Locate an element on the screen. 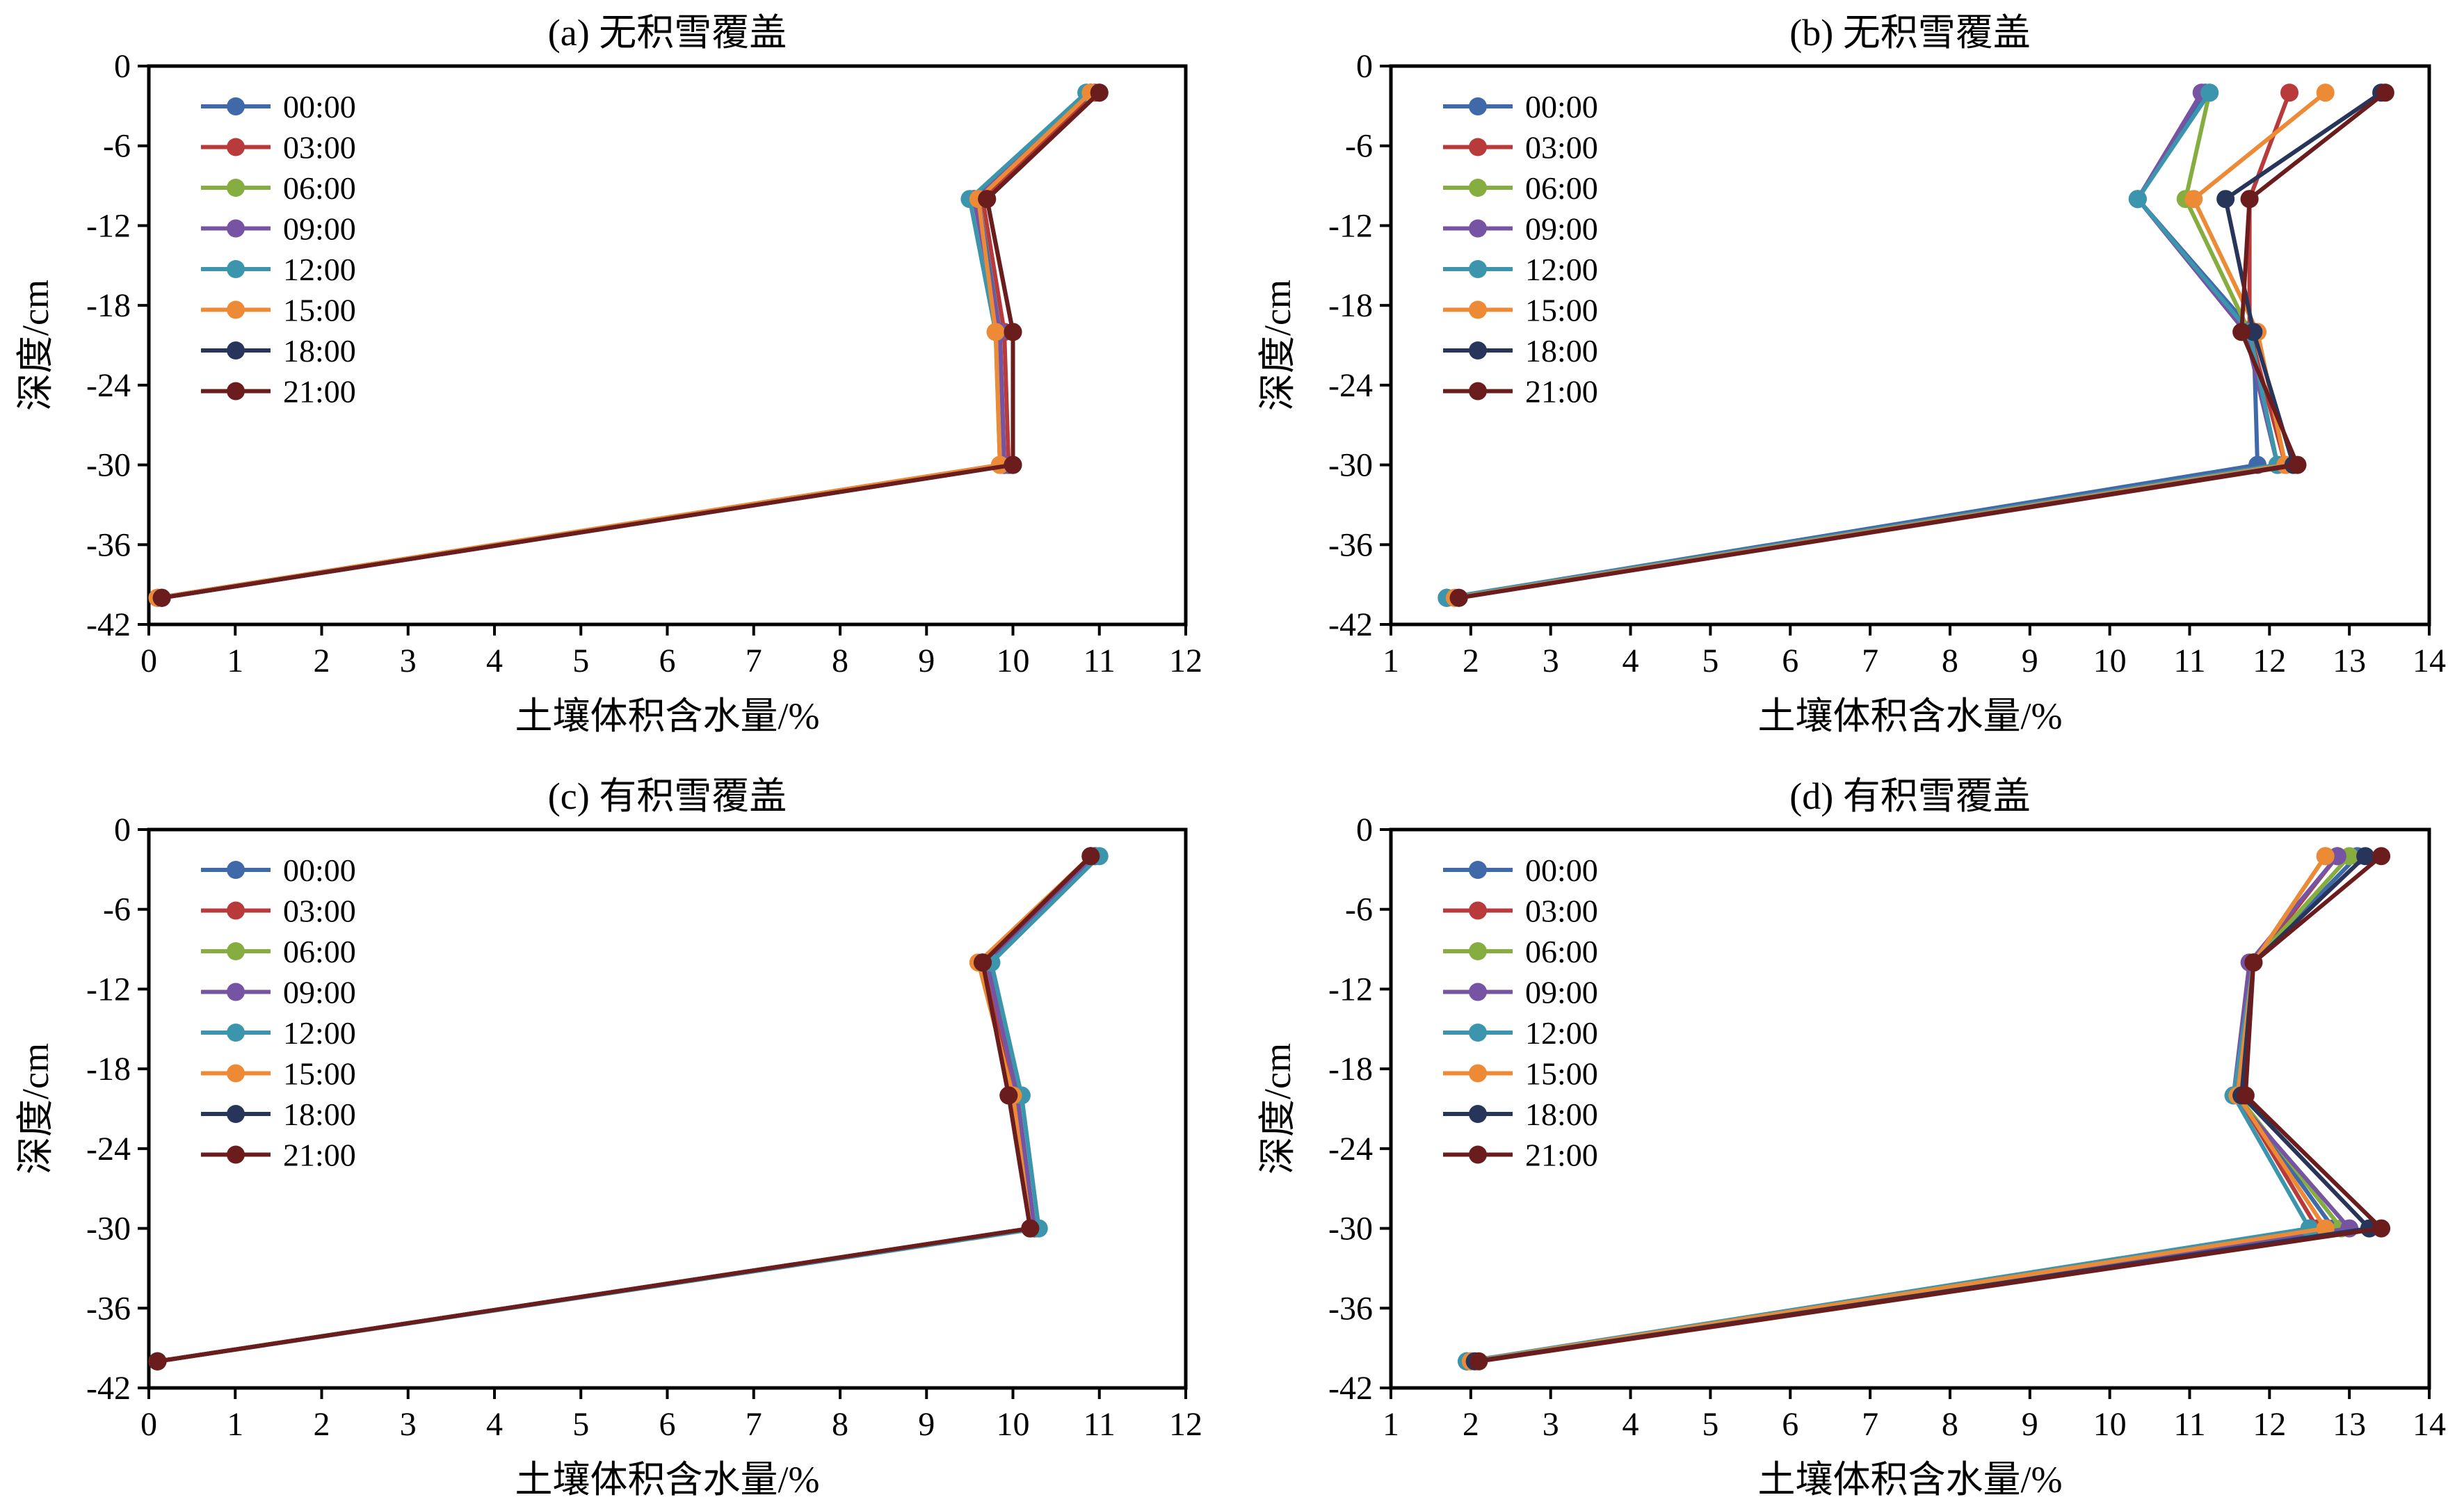  chart-title: (a) 无积雪覆盖 is located at coordinates (667, 33).